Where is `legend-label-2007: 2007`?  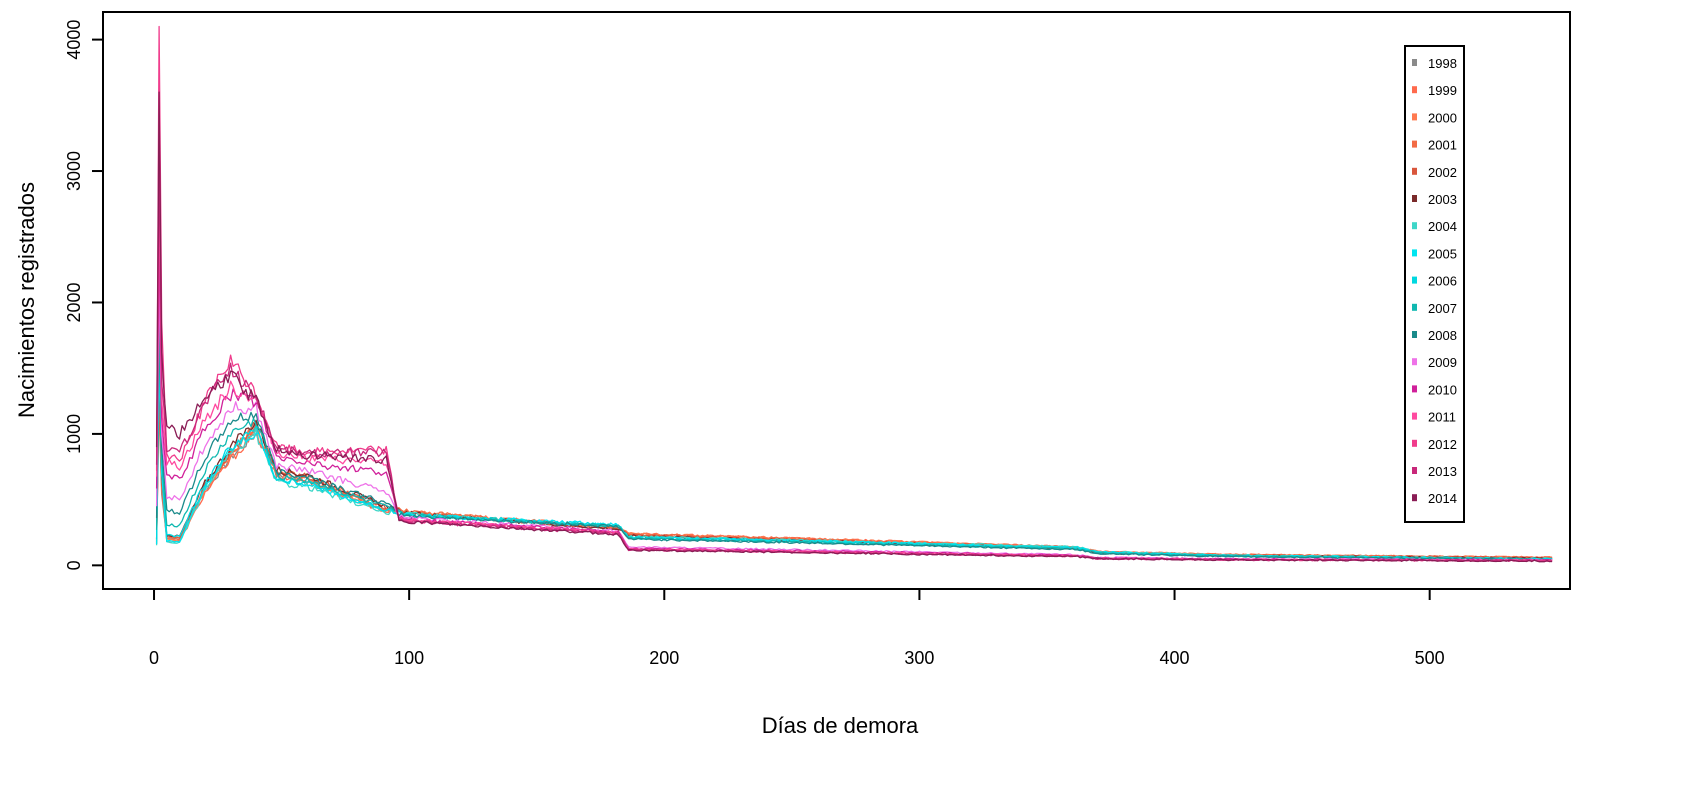
legend-label-2007: 2007 is located at coordinates (1442, 308).